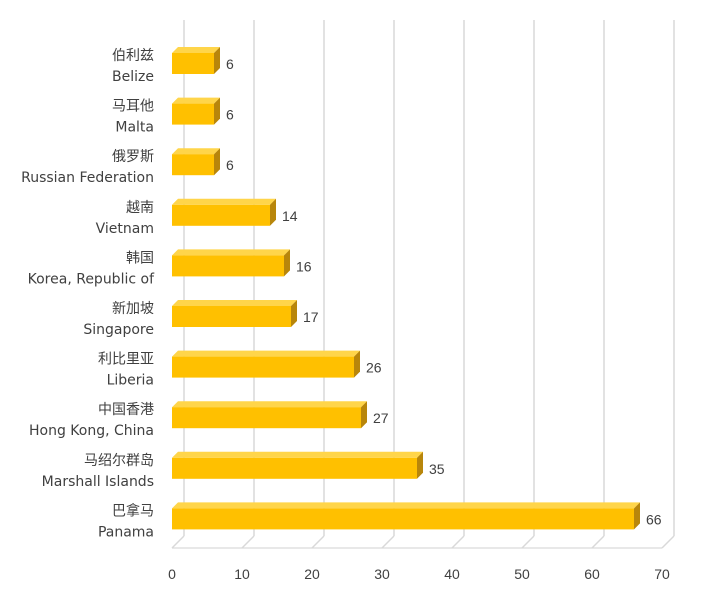 Image resolution: width=715 pixels, height=600 pixels. I want to click on x-tick-label: 20, so click(312, 574).